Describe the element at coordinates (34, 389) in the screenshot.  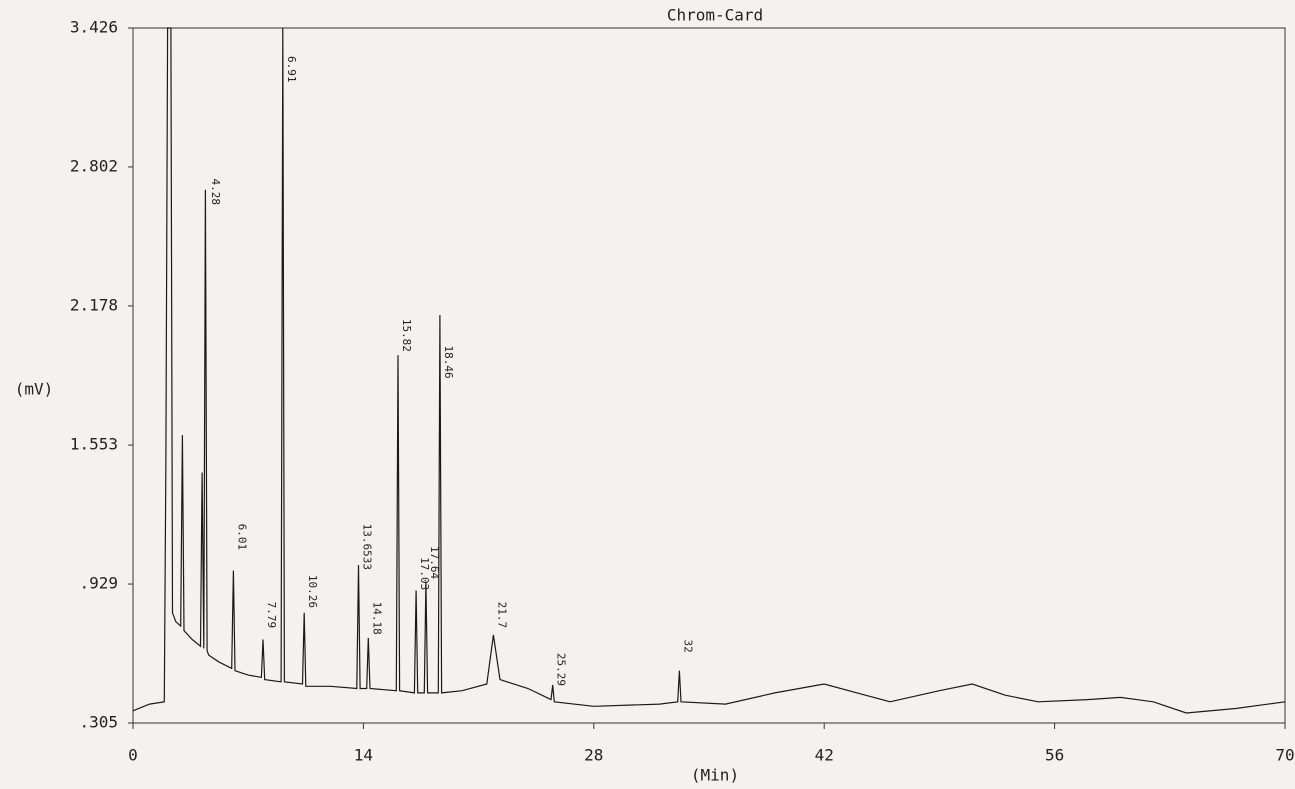
I see `y-axis-label: (mV)` at that location.